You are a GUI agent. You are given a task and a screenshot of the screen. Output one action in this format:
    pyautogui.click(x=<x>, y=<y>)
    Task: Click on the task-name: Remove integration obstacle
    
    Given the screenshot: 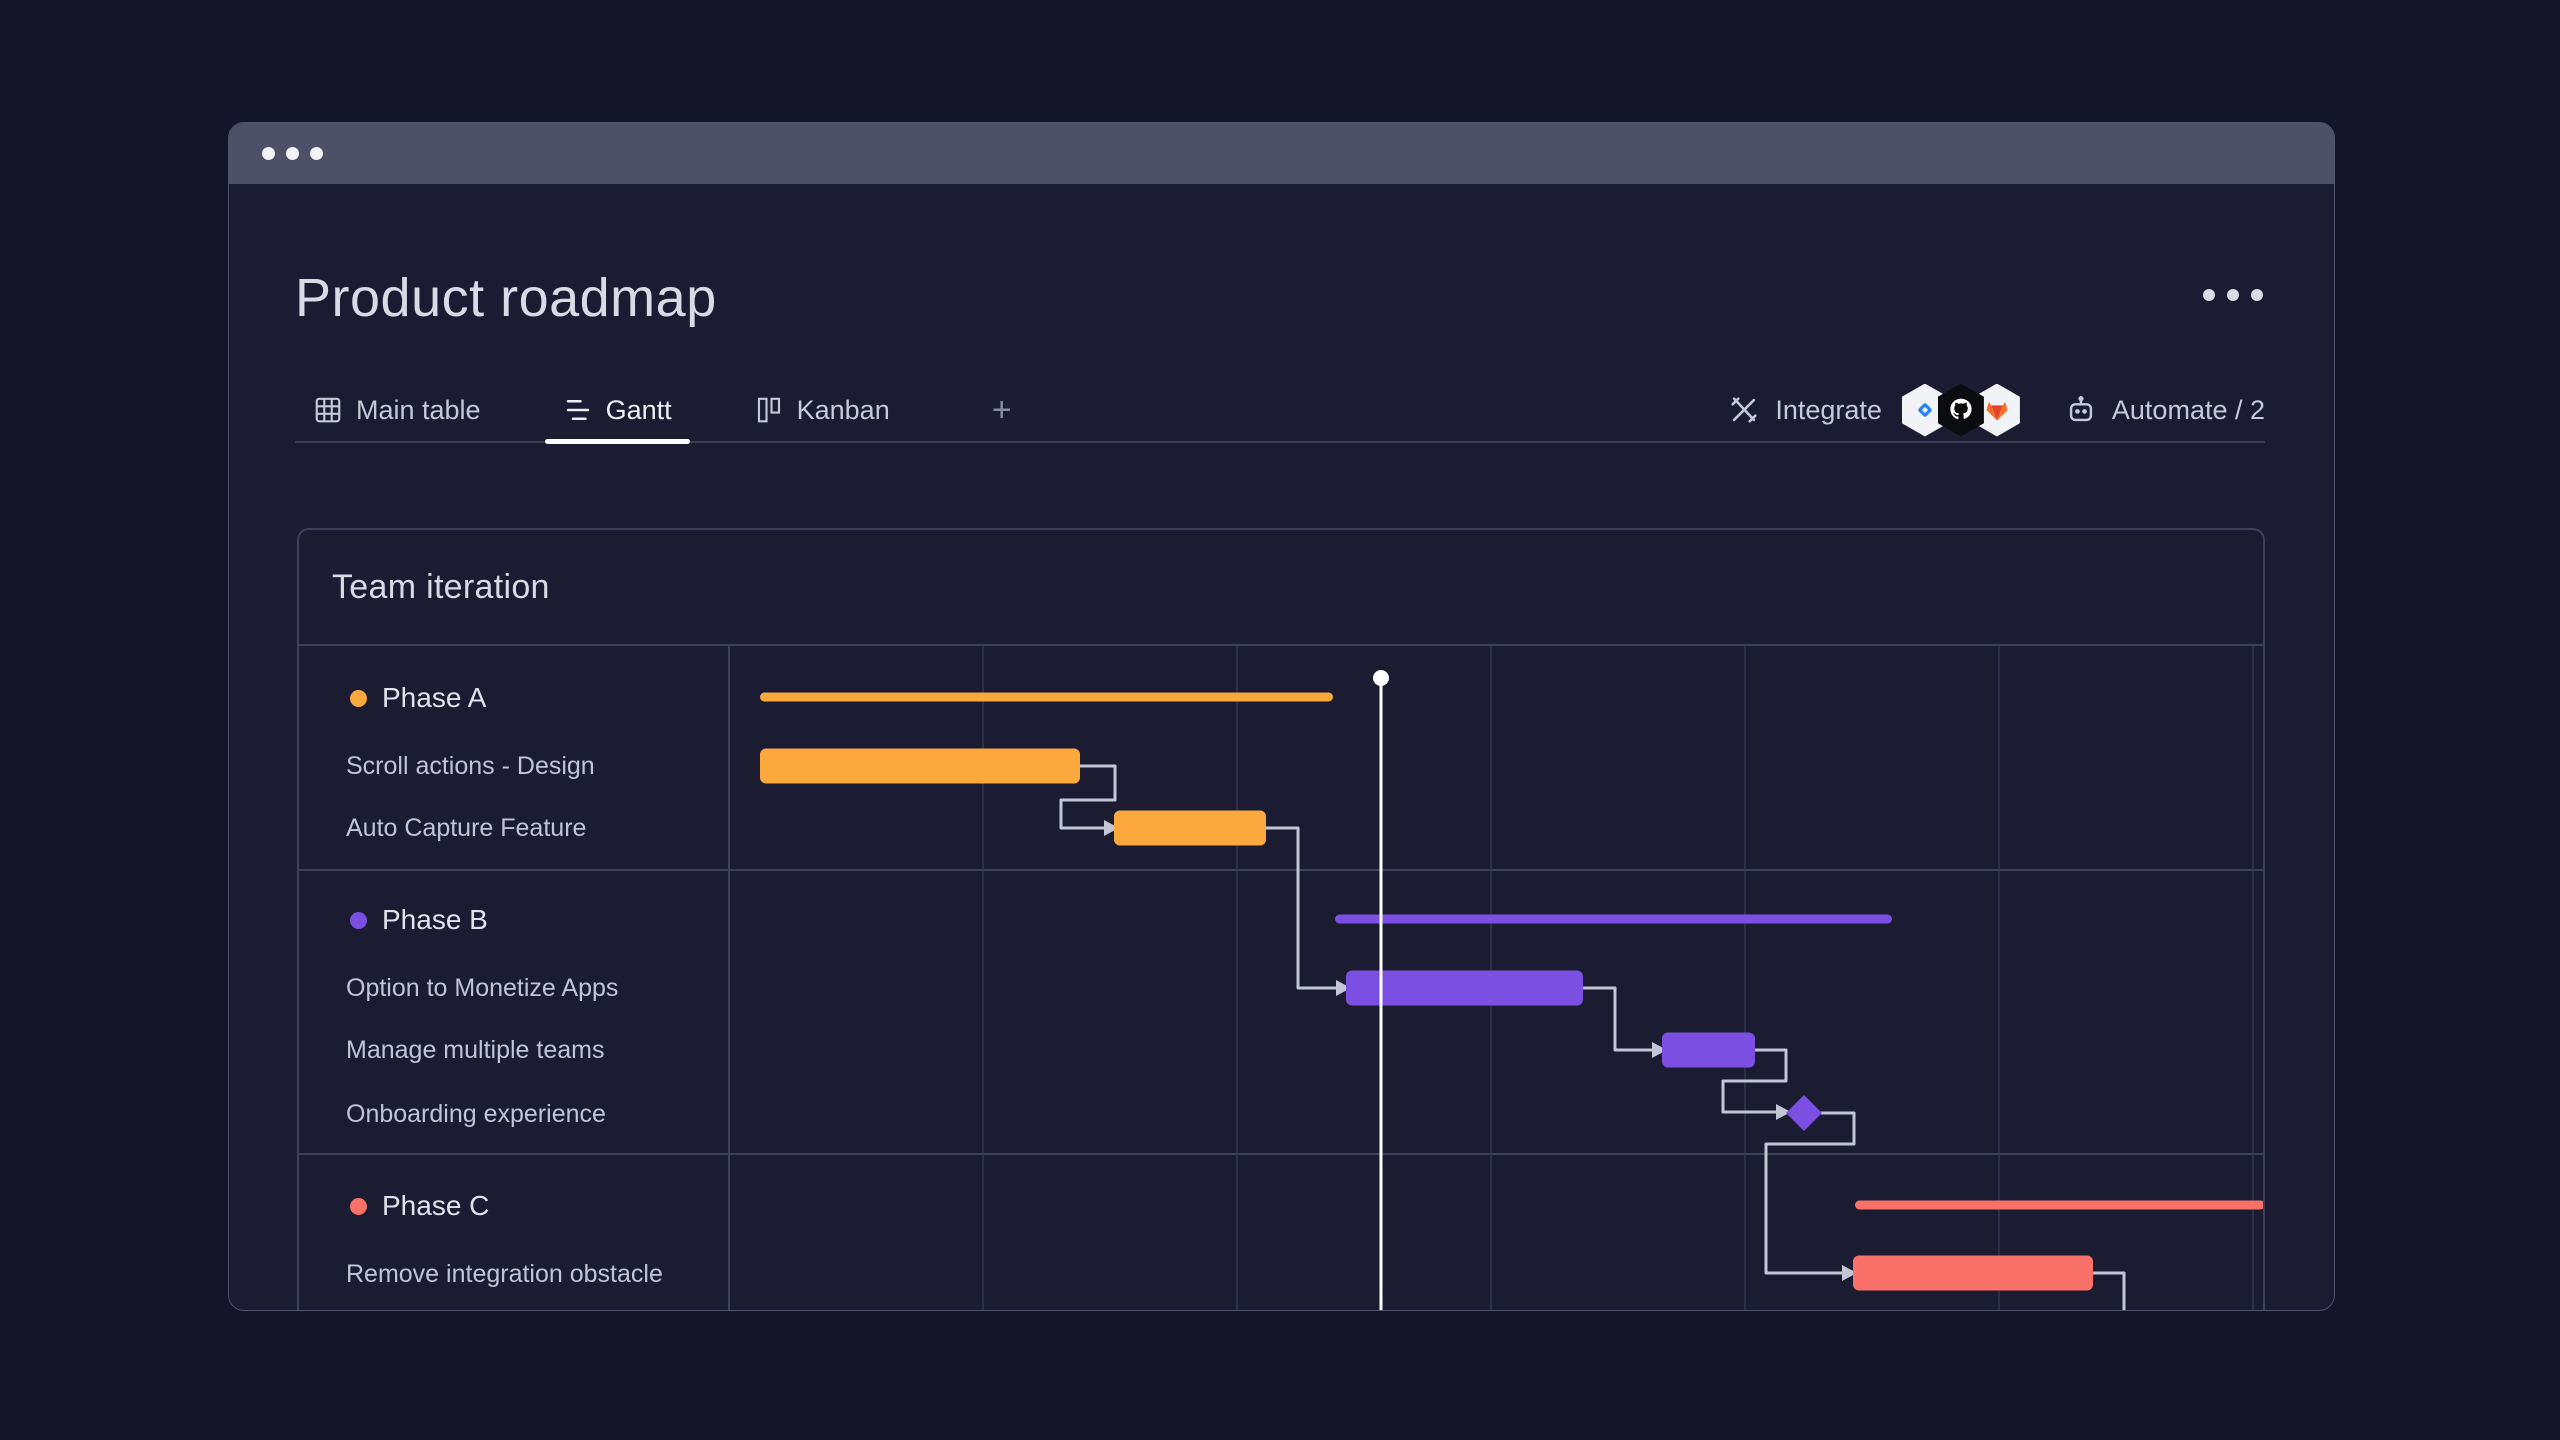 What is the action you would take?
    pyautogui.click(x=504, y=1273)
    